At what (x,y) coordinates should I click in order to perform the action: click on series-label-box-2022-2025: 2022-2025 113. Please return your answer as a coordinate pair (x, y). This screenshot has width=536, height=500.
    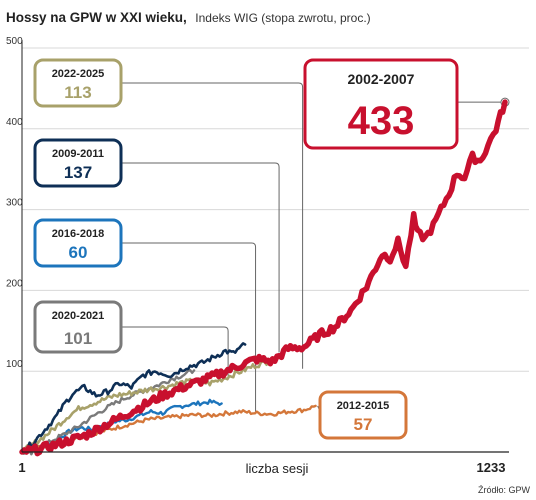
    Looking at the image, I should click on (78, 83).